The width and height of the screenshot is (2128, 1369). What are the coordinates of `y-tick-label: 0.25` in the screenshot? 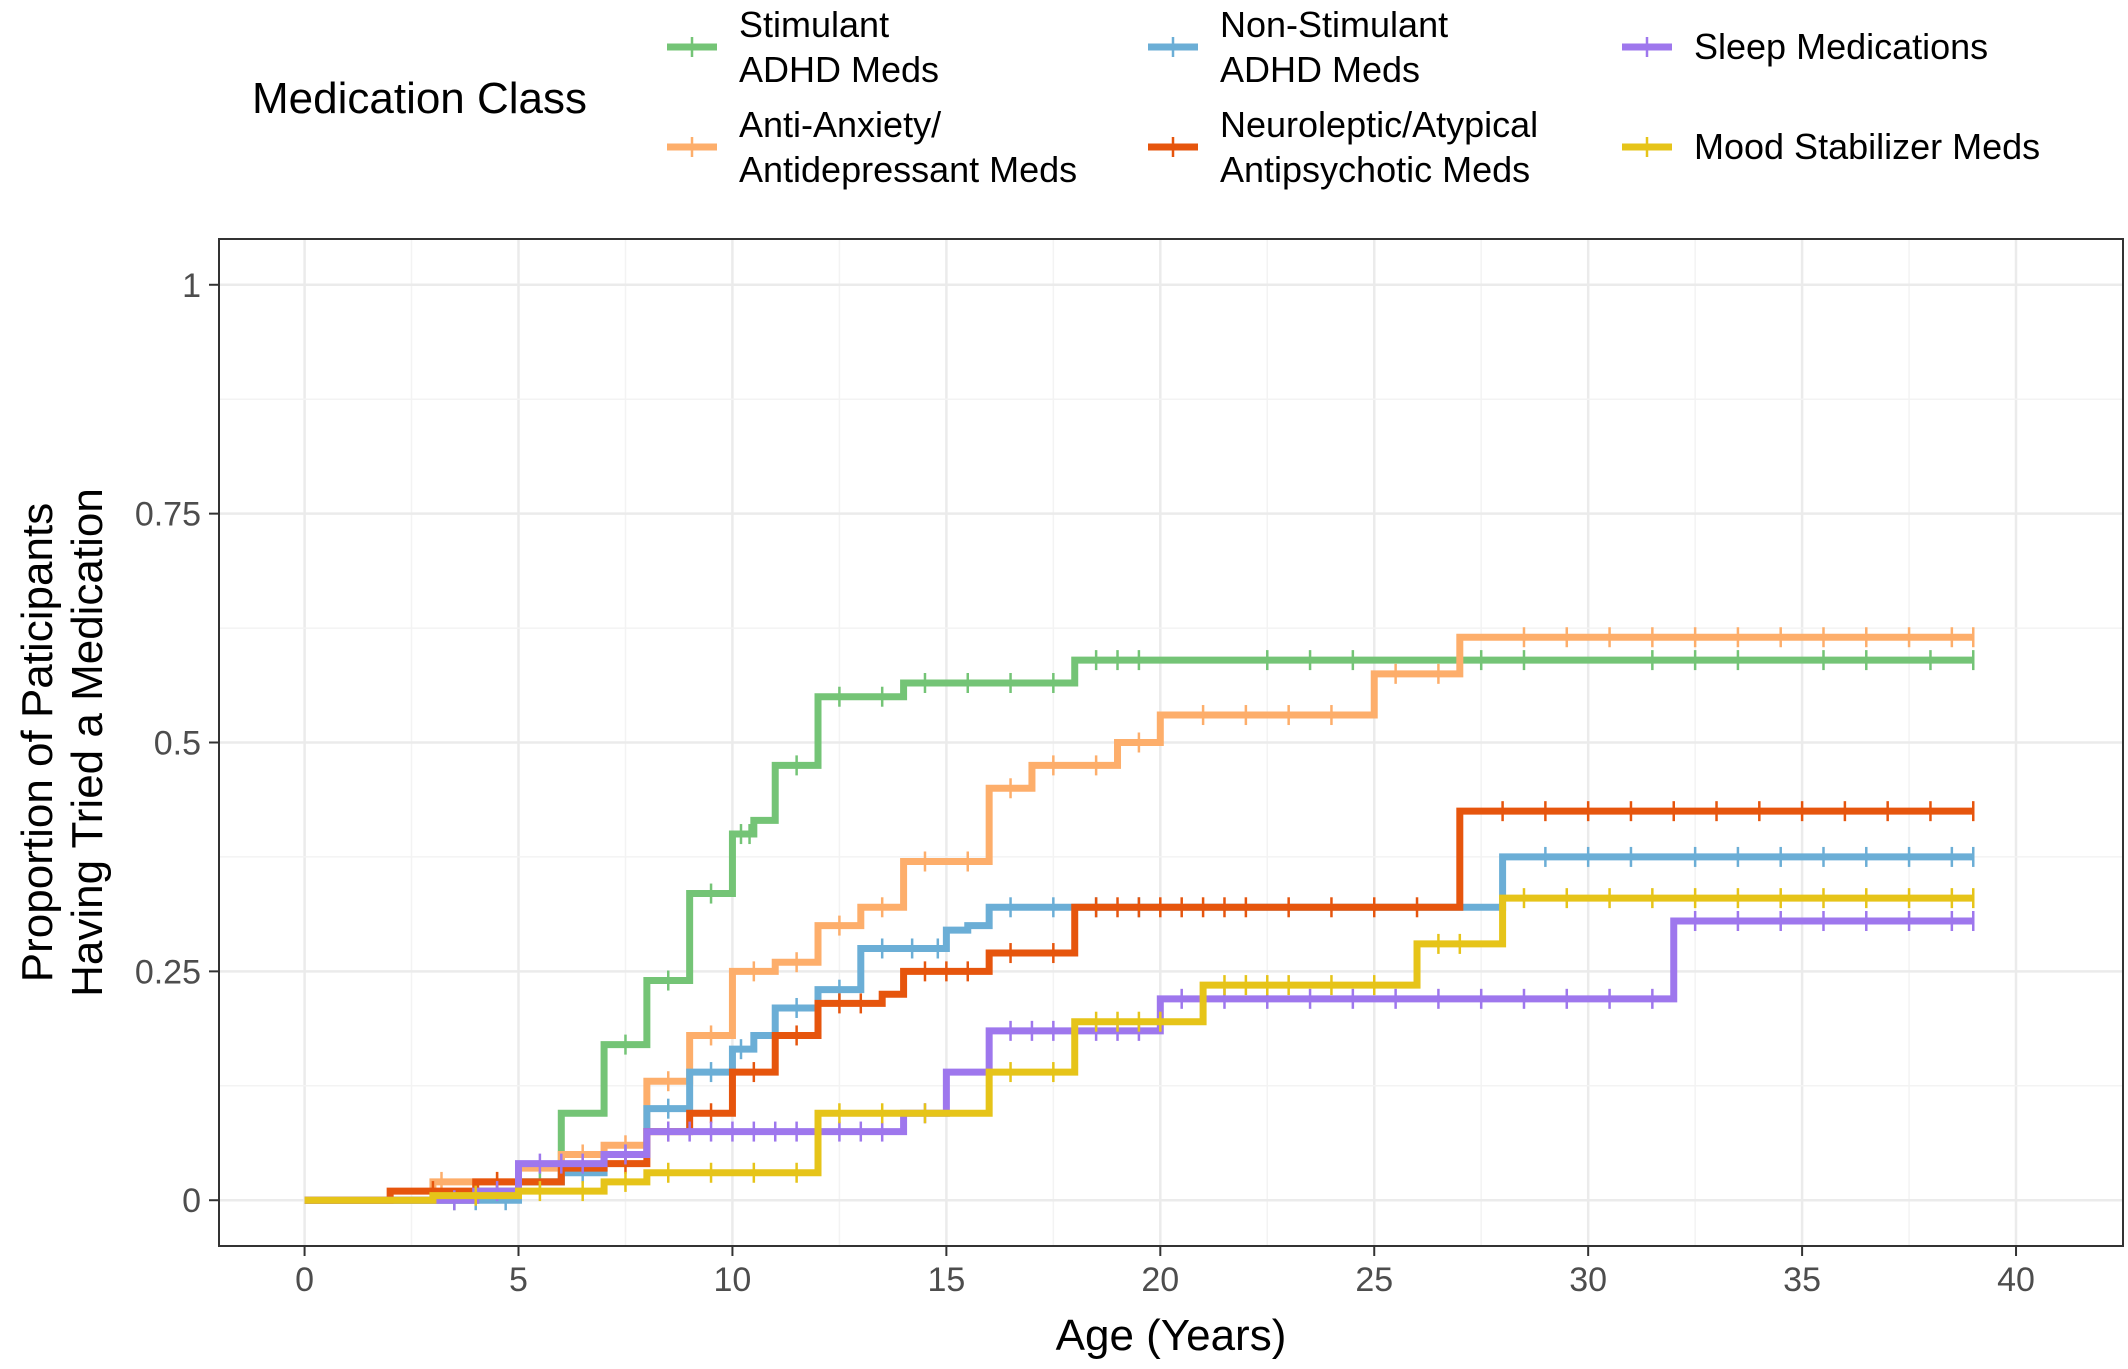 It's located at (168, 972).